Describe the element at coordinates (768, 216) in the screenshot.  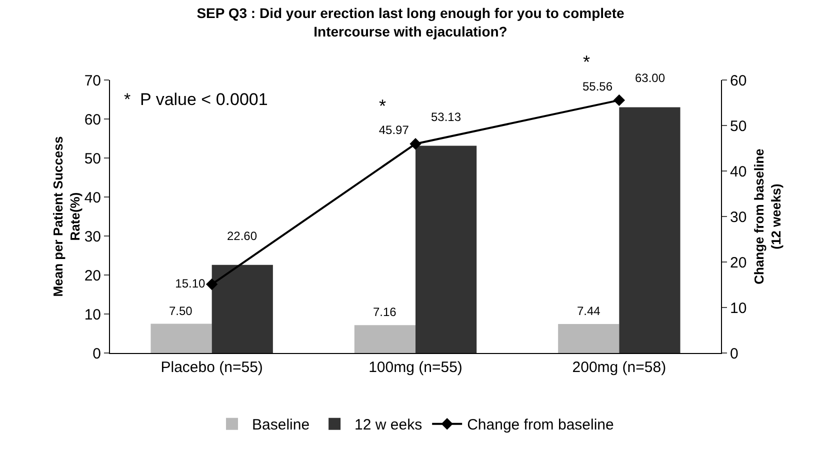
I see `y2-axis-title: Change from baseline (12 weeks)` at that location.